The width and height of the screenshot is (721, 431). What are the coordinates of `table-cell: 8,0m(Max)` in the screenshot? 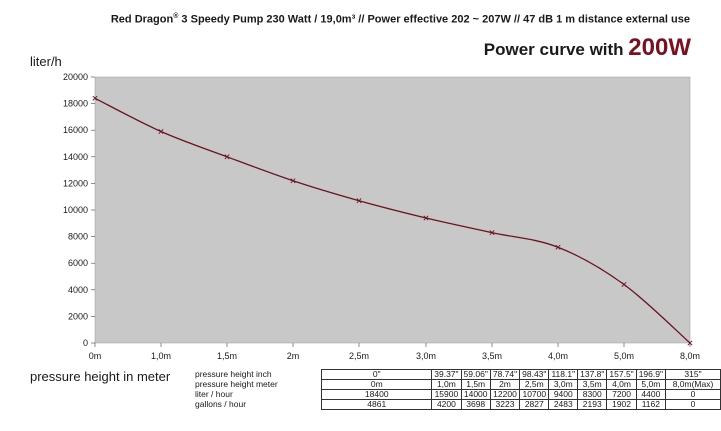 It's located at (693, 384).